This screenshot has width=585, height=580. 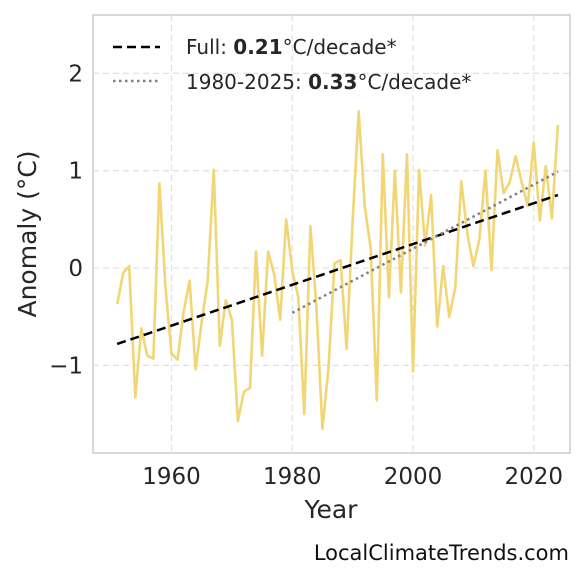 What do you see at coordinates (441, 553) in the screenshot?
I see `credit-text: LocalClimateTrends.com` at bounding box center [441, 553].